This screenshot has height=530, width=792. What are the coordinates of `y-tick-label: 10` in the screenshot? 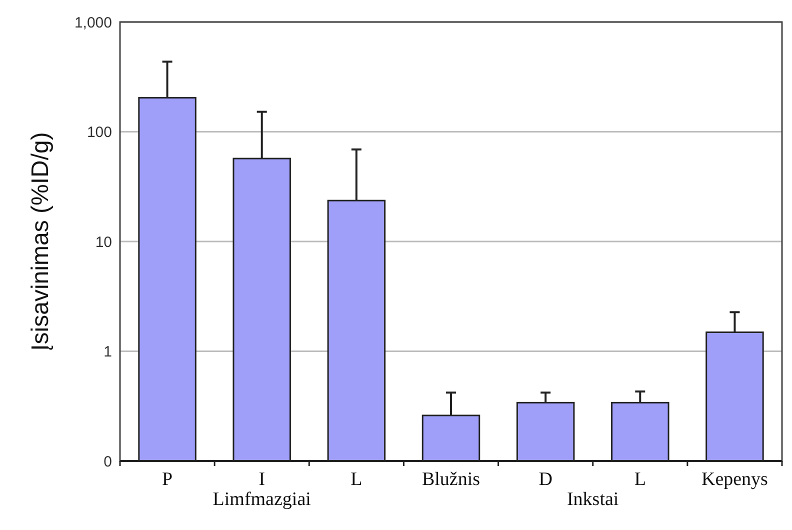 It's located at (103, 242).